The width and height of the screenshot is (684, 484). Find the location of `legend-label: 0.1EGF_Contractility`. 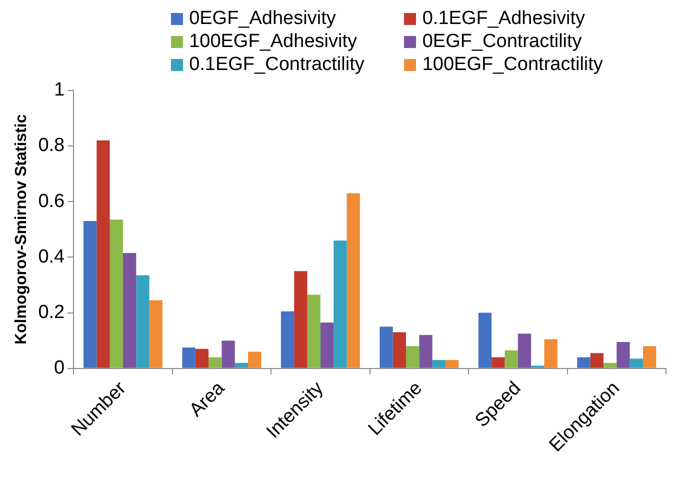

legend-label: 0.1EGF_Contractility is located at coordinates (276, 65).